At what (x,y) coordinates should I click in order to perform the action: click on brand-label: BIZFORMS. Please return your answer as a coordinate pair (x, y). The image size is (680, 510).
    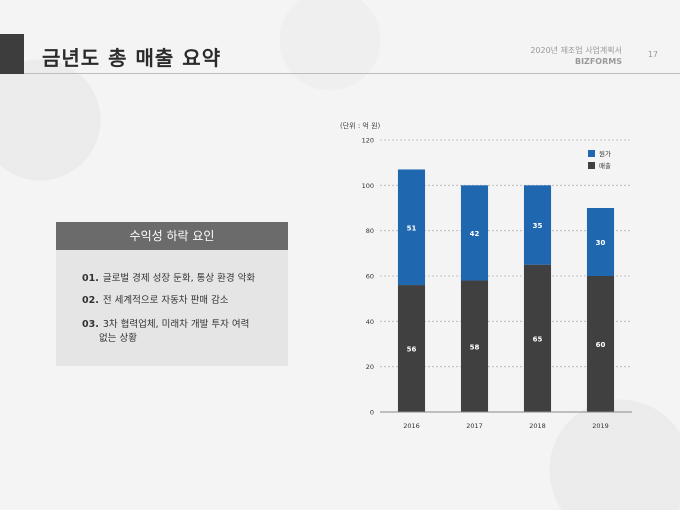
    Looking at the image, I should click on (598, 61).